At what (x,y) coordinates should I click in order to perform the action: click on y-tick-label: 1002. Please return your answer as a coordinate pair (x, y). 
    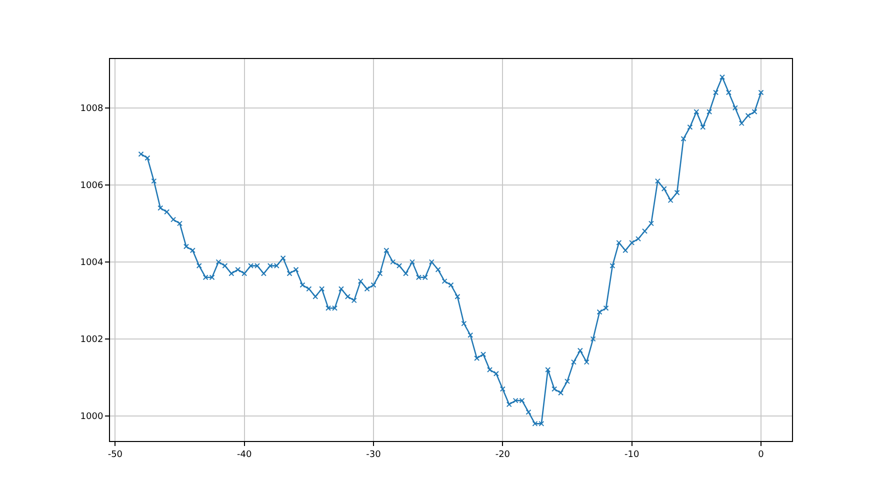
    Looking at the image, I should click on (92, 340).